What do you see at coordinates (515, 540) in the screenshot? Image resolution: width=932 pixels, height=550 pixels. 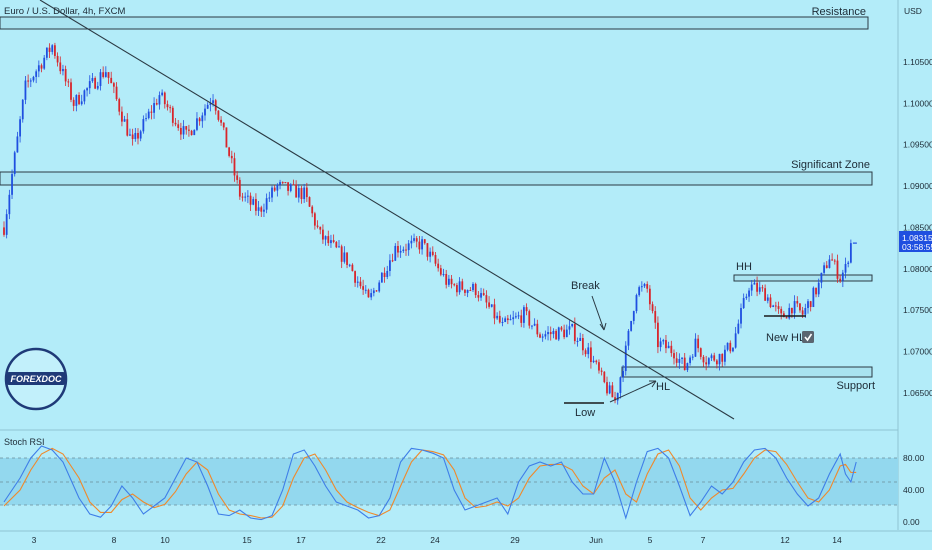 I see `time-tick-label: 29` at bounding box center [515, 540].